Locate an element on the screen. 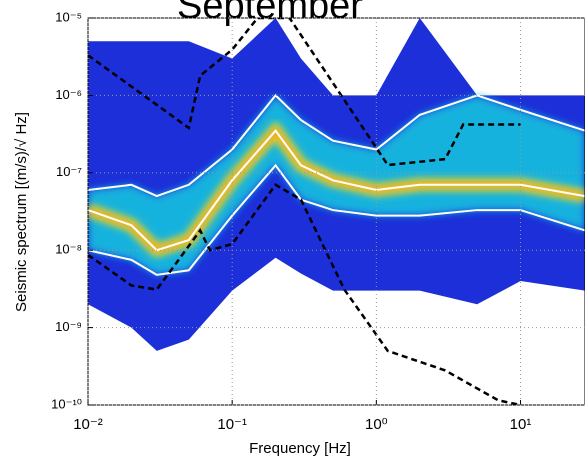 The width and height of the screenshot is (585, 468). x-tick-label: 10¹ is located at coordinates (521, 424).